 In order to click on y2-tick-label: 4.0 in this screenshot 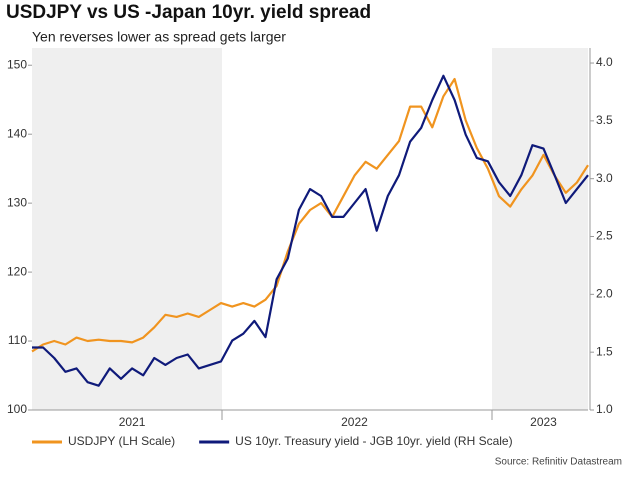, I will do `click(604, 62)`.